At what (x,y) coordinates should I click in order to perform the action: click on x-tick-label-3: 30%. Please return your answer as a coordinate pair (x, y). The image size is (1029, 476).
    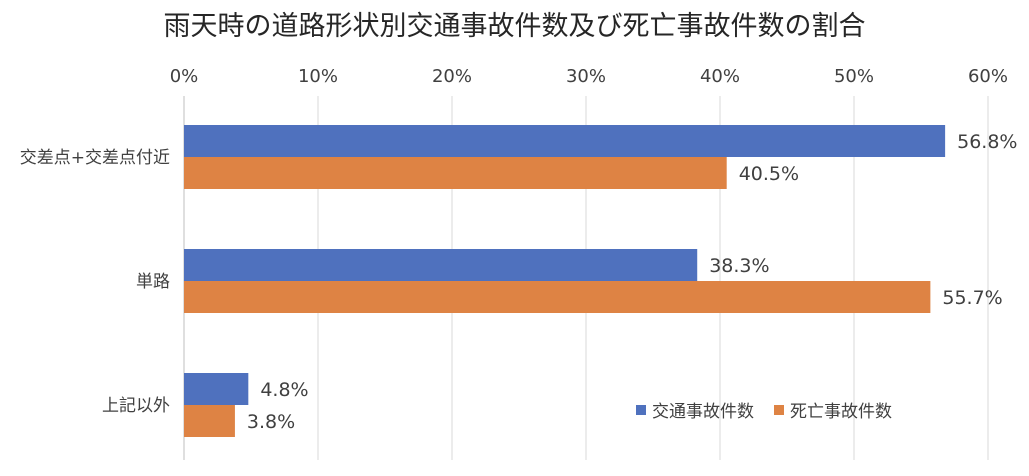
    Looking at the image, I should click on (586, 76).